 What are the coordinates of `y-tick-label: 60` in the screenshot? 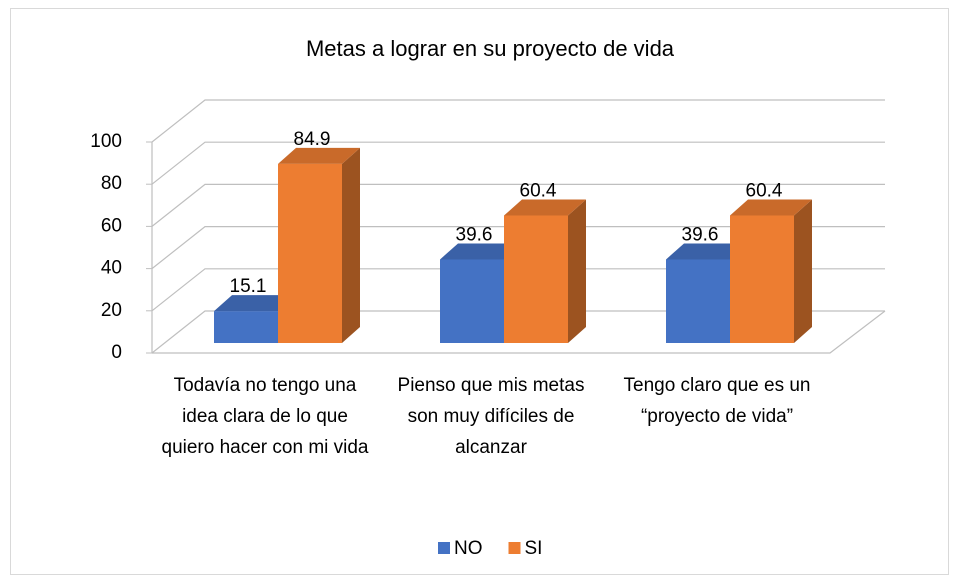 It's located at (111, 225).